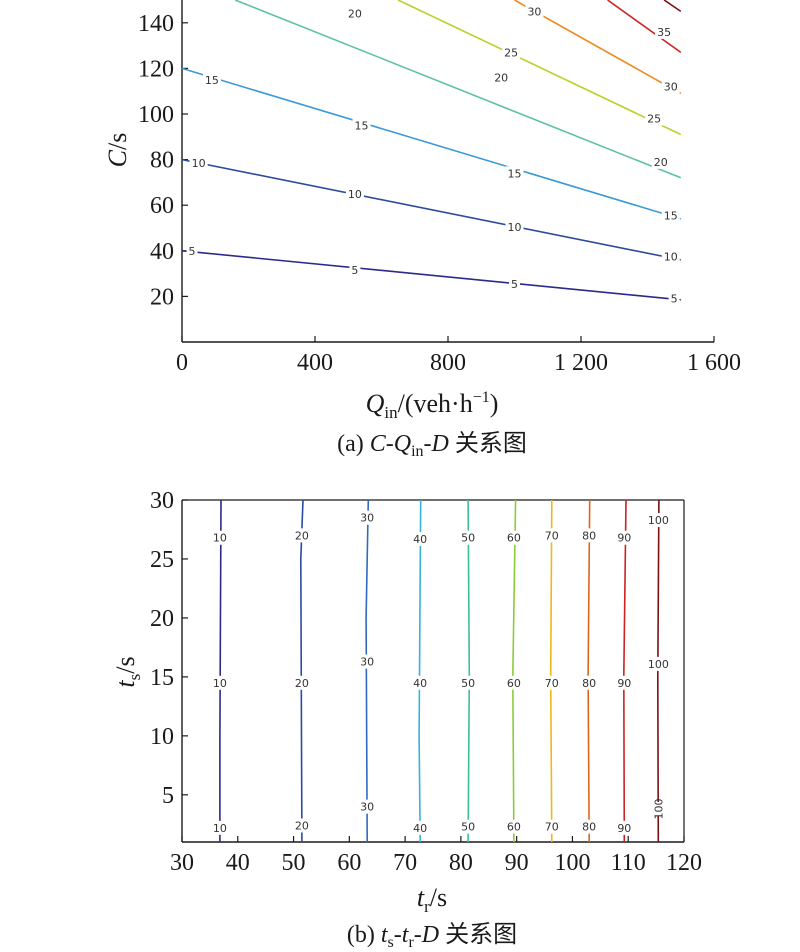  I want to click on chart-b-contour-label: 90, so click(624, 828).